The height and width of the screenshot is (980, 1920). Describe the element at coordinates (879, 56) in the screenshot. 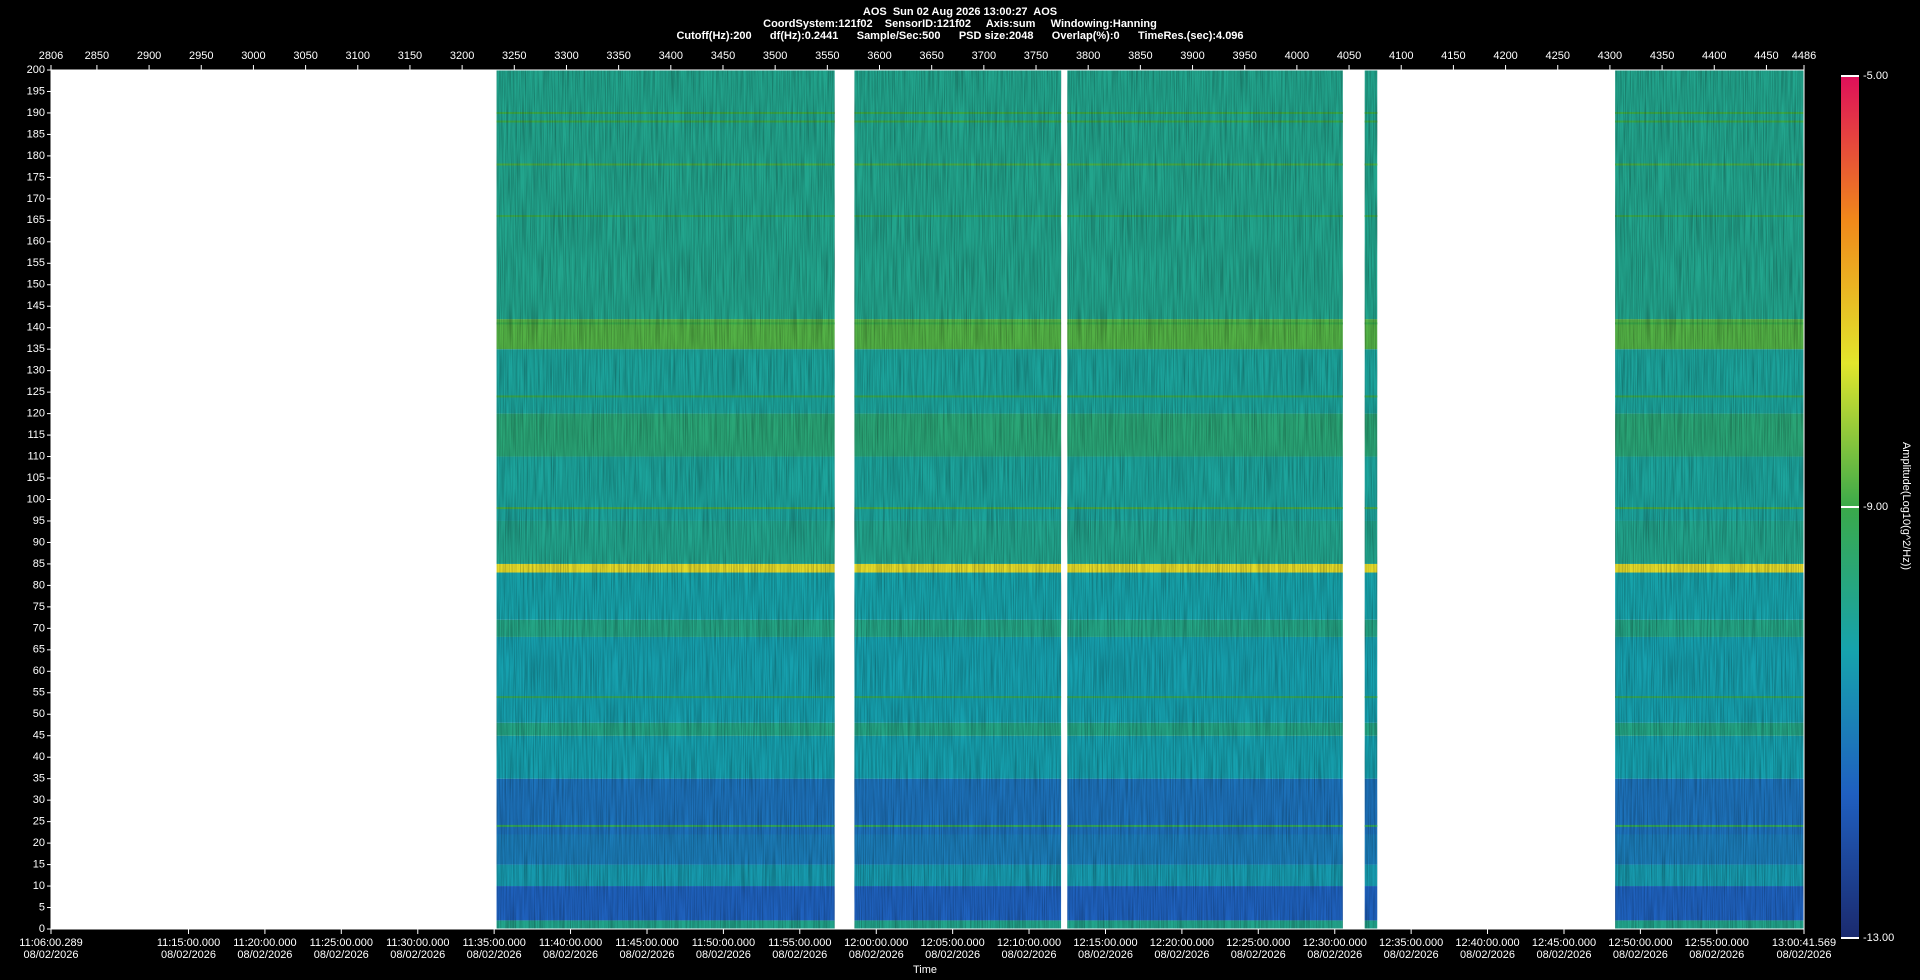

I see `x-top-tick-label: 3600` at that location.